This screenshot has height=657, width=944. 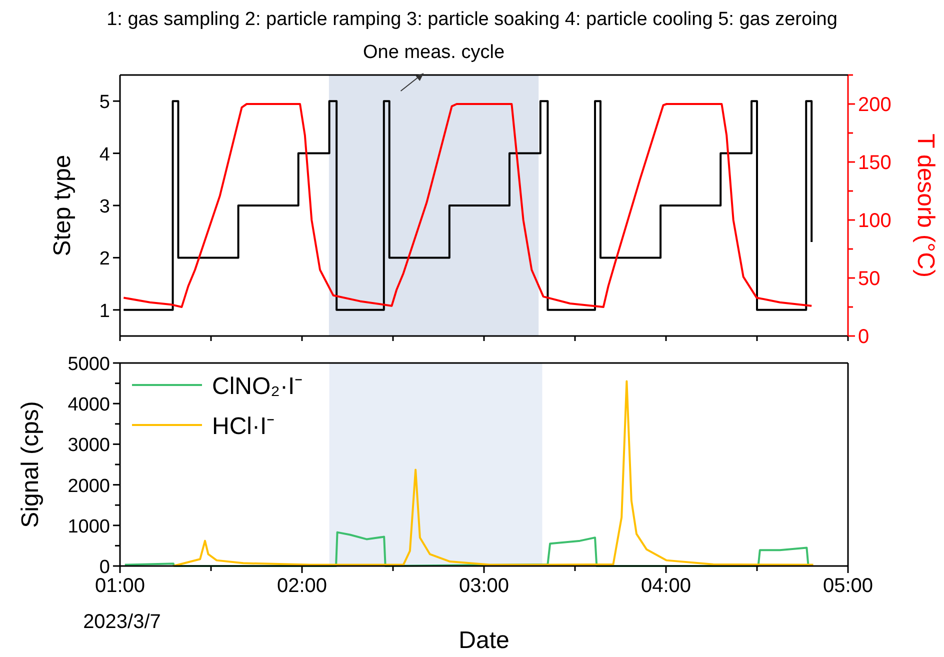 What do you see at coordinates (104, 311) in the screenshot?
I see `y-tick-label: 1` at bounding box center [104, 311].